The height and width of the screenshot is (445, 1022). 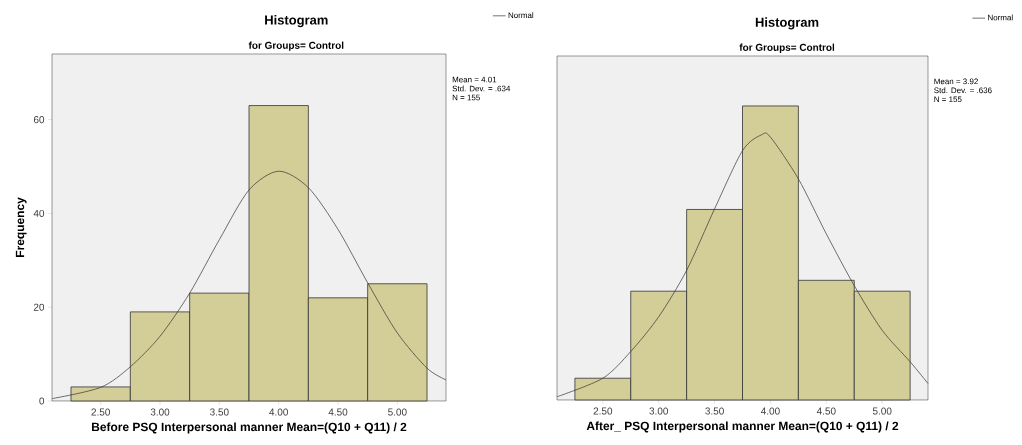 I want to click on x-axis-title: After_ PSQ Interpersonal manner Mean=(Q10 + Q11) / 2, so click(x=742, y=427).